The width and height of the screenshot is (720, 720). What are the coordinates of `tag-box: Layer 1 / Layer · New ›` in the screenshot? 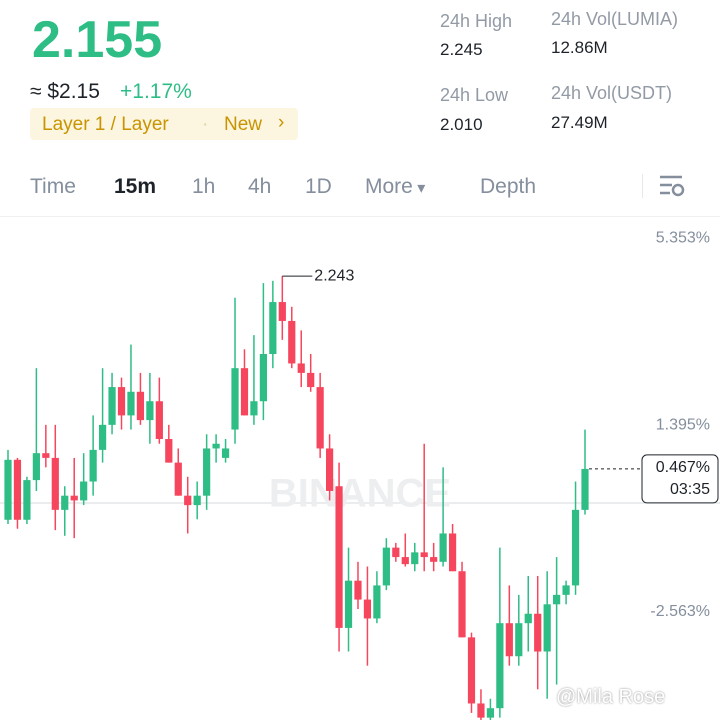 It's located at (164, 124).